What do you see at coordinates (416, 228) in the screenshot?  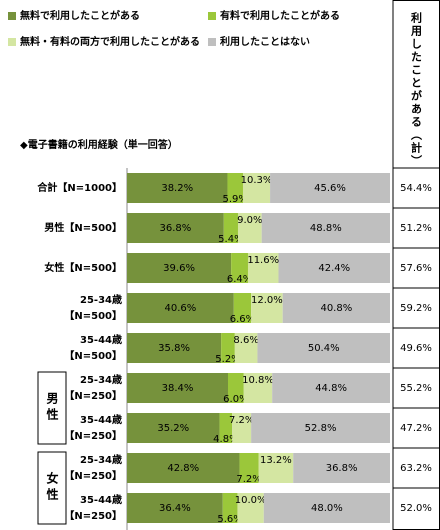 I see `total-label: 51.2%` at bounding box center [416, 228].